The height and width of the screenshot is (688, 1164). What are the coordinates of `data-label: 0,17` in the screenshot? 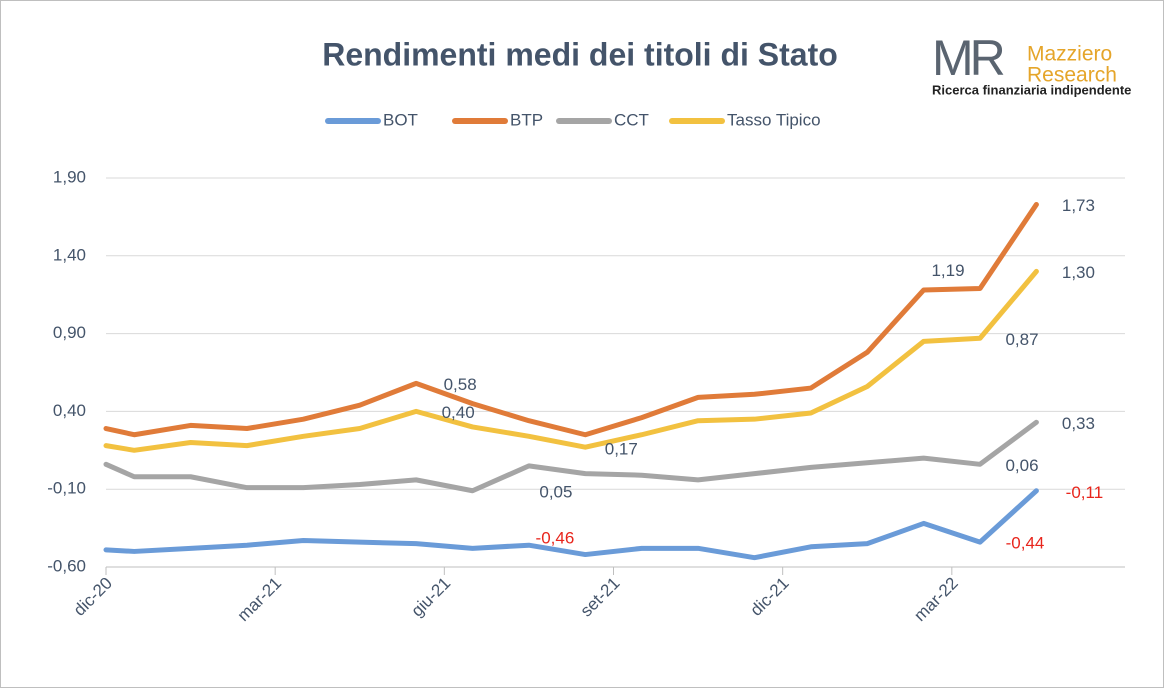 It's located at (621, 449).